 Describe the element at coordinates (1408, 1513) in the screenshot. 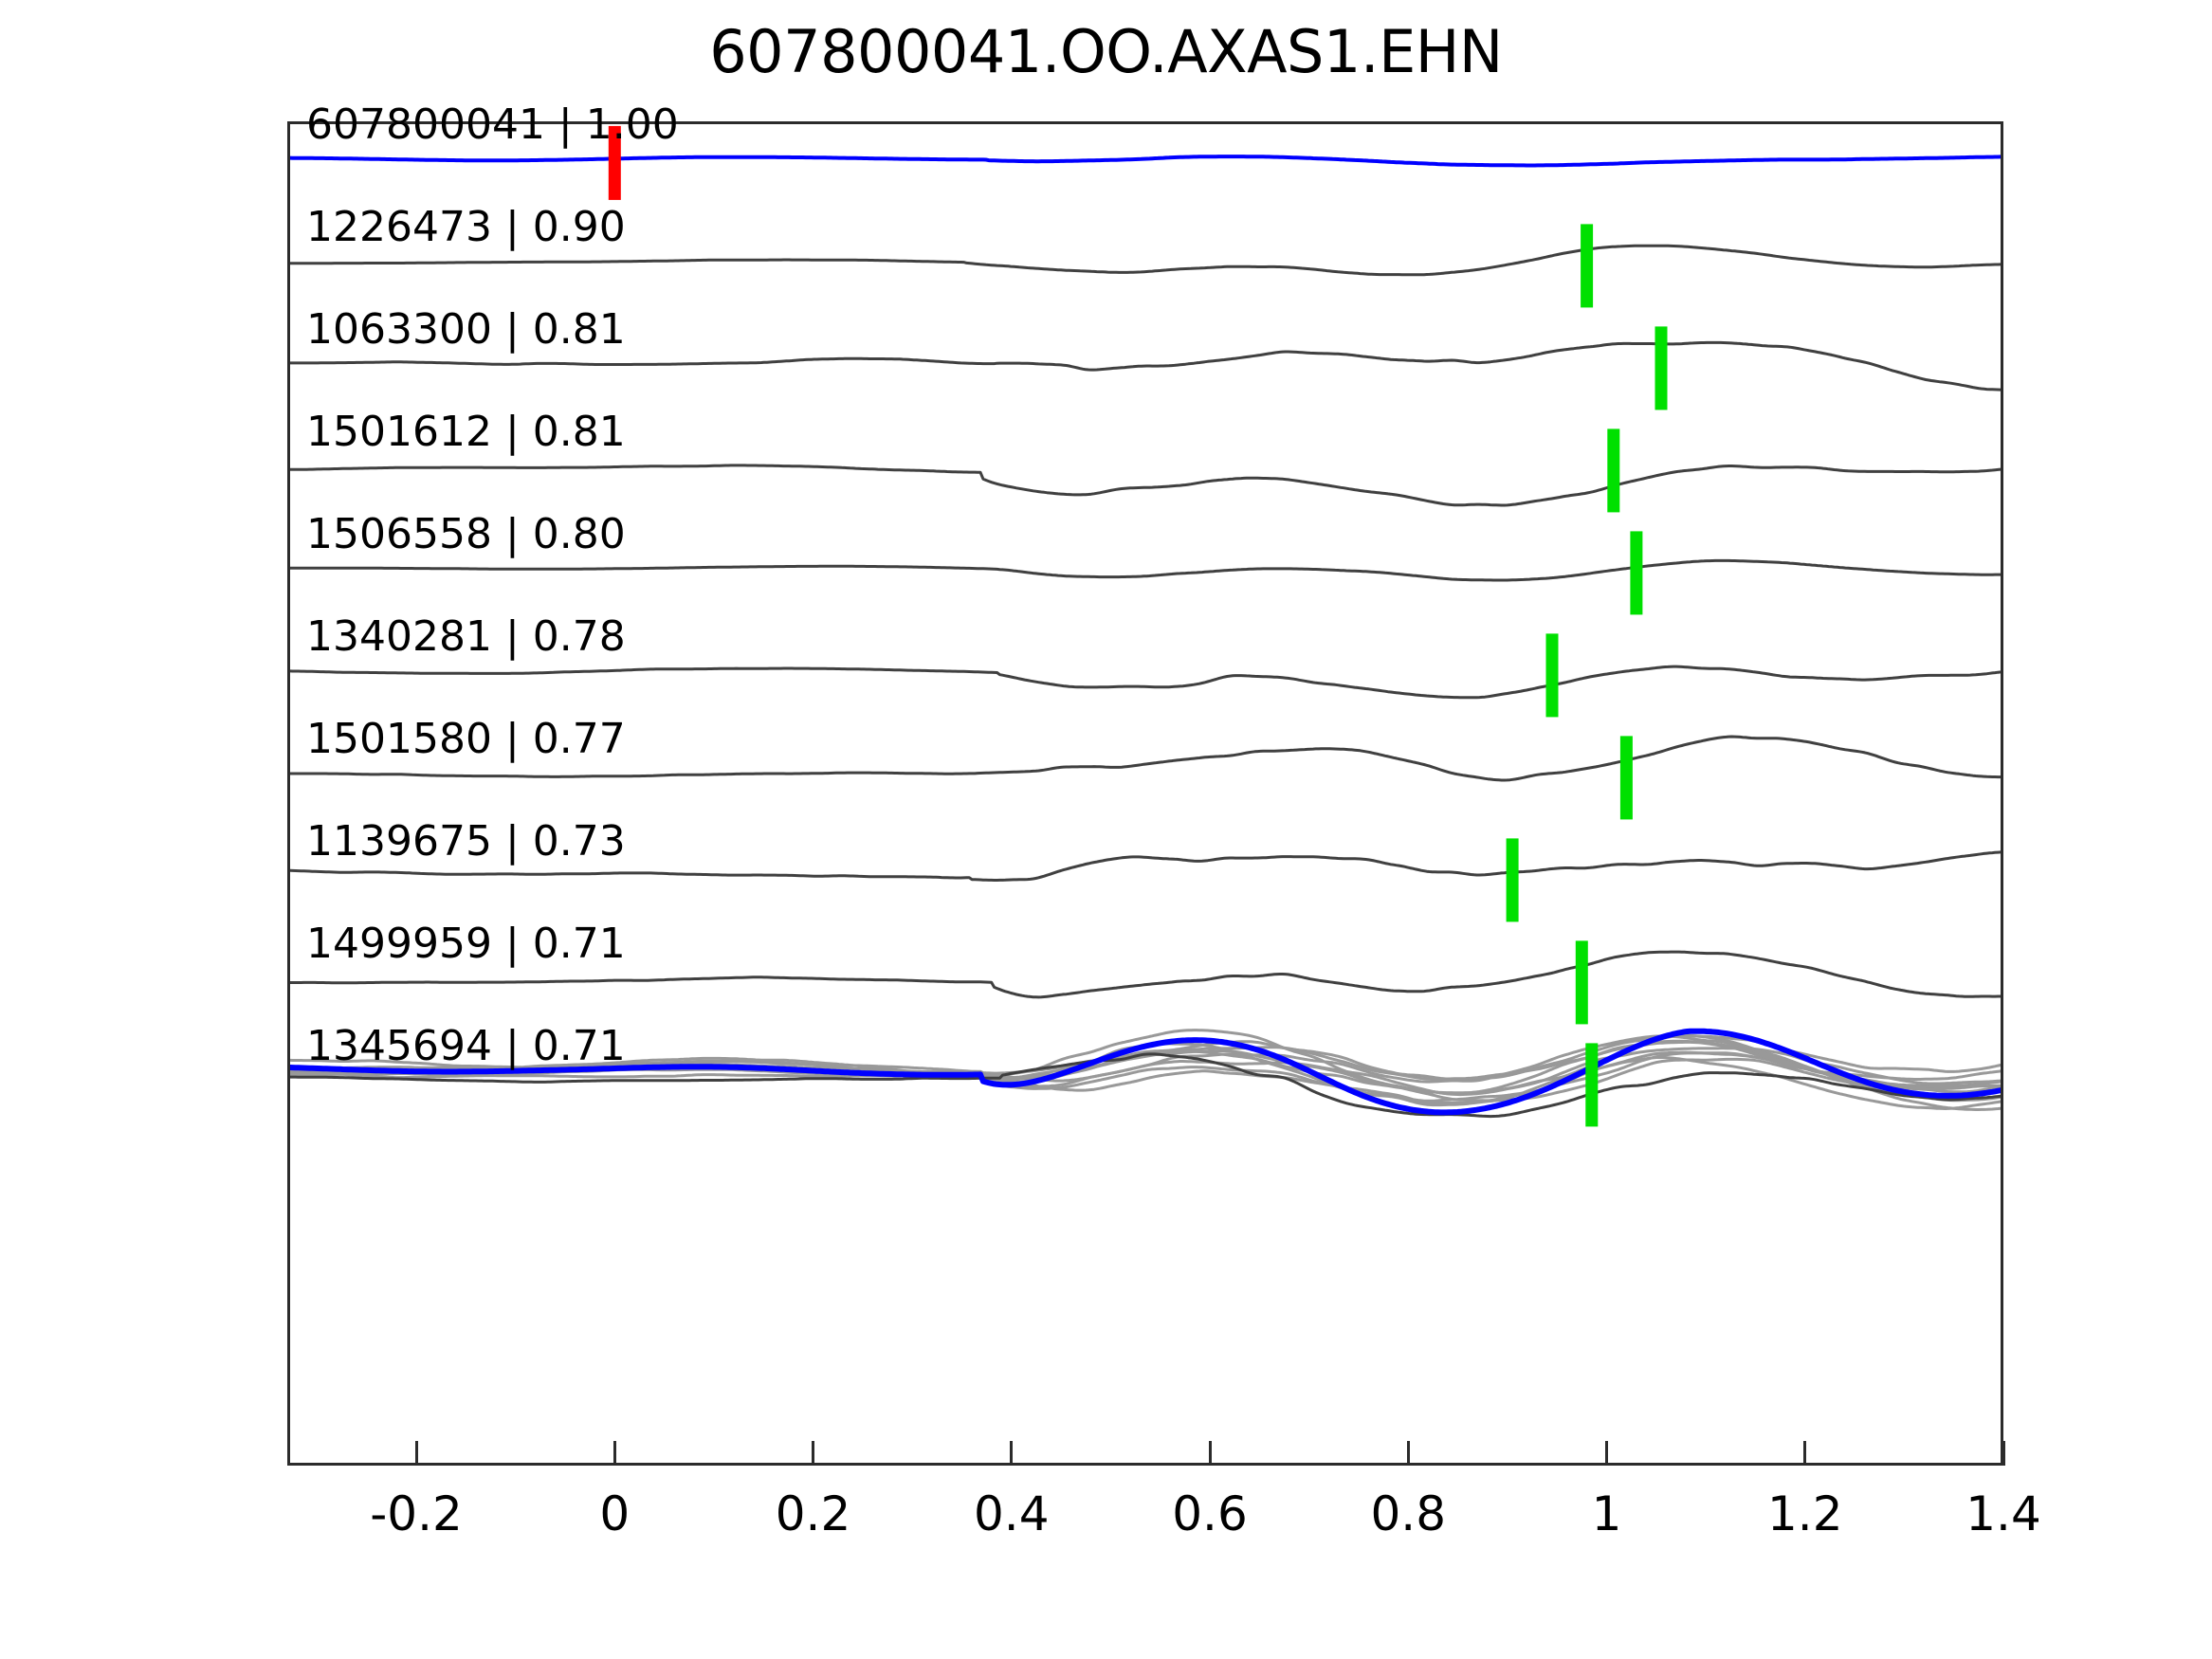

I see `x-axis-tick-label: 0.8` at that location.